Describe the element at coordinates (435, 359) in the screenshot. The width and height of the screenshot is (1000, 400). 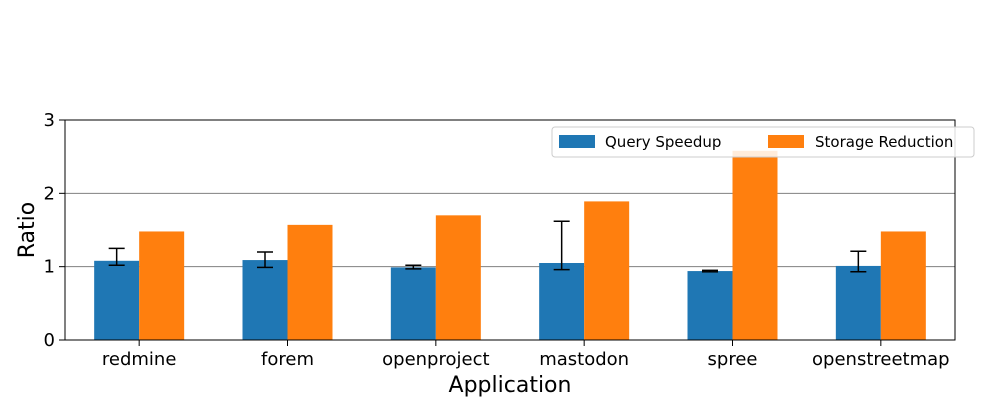
I see `x-tick-label-openproject: openproject` at that location.